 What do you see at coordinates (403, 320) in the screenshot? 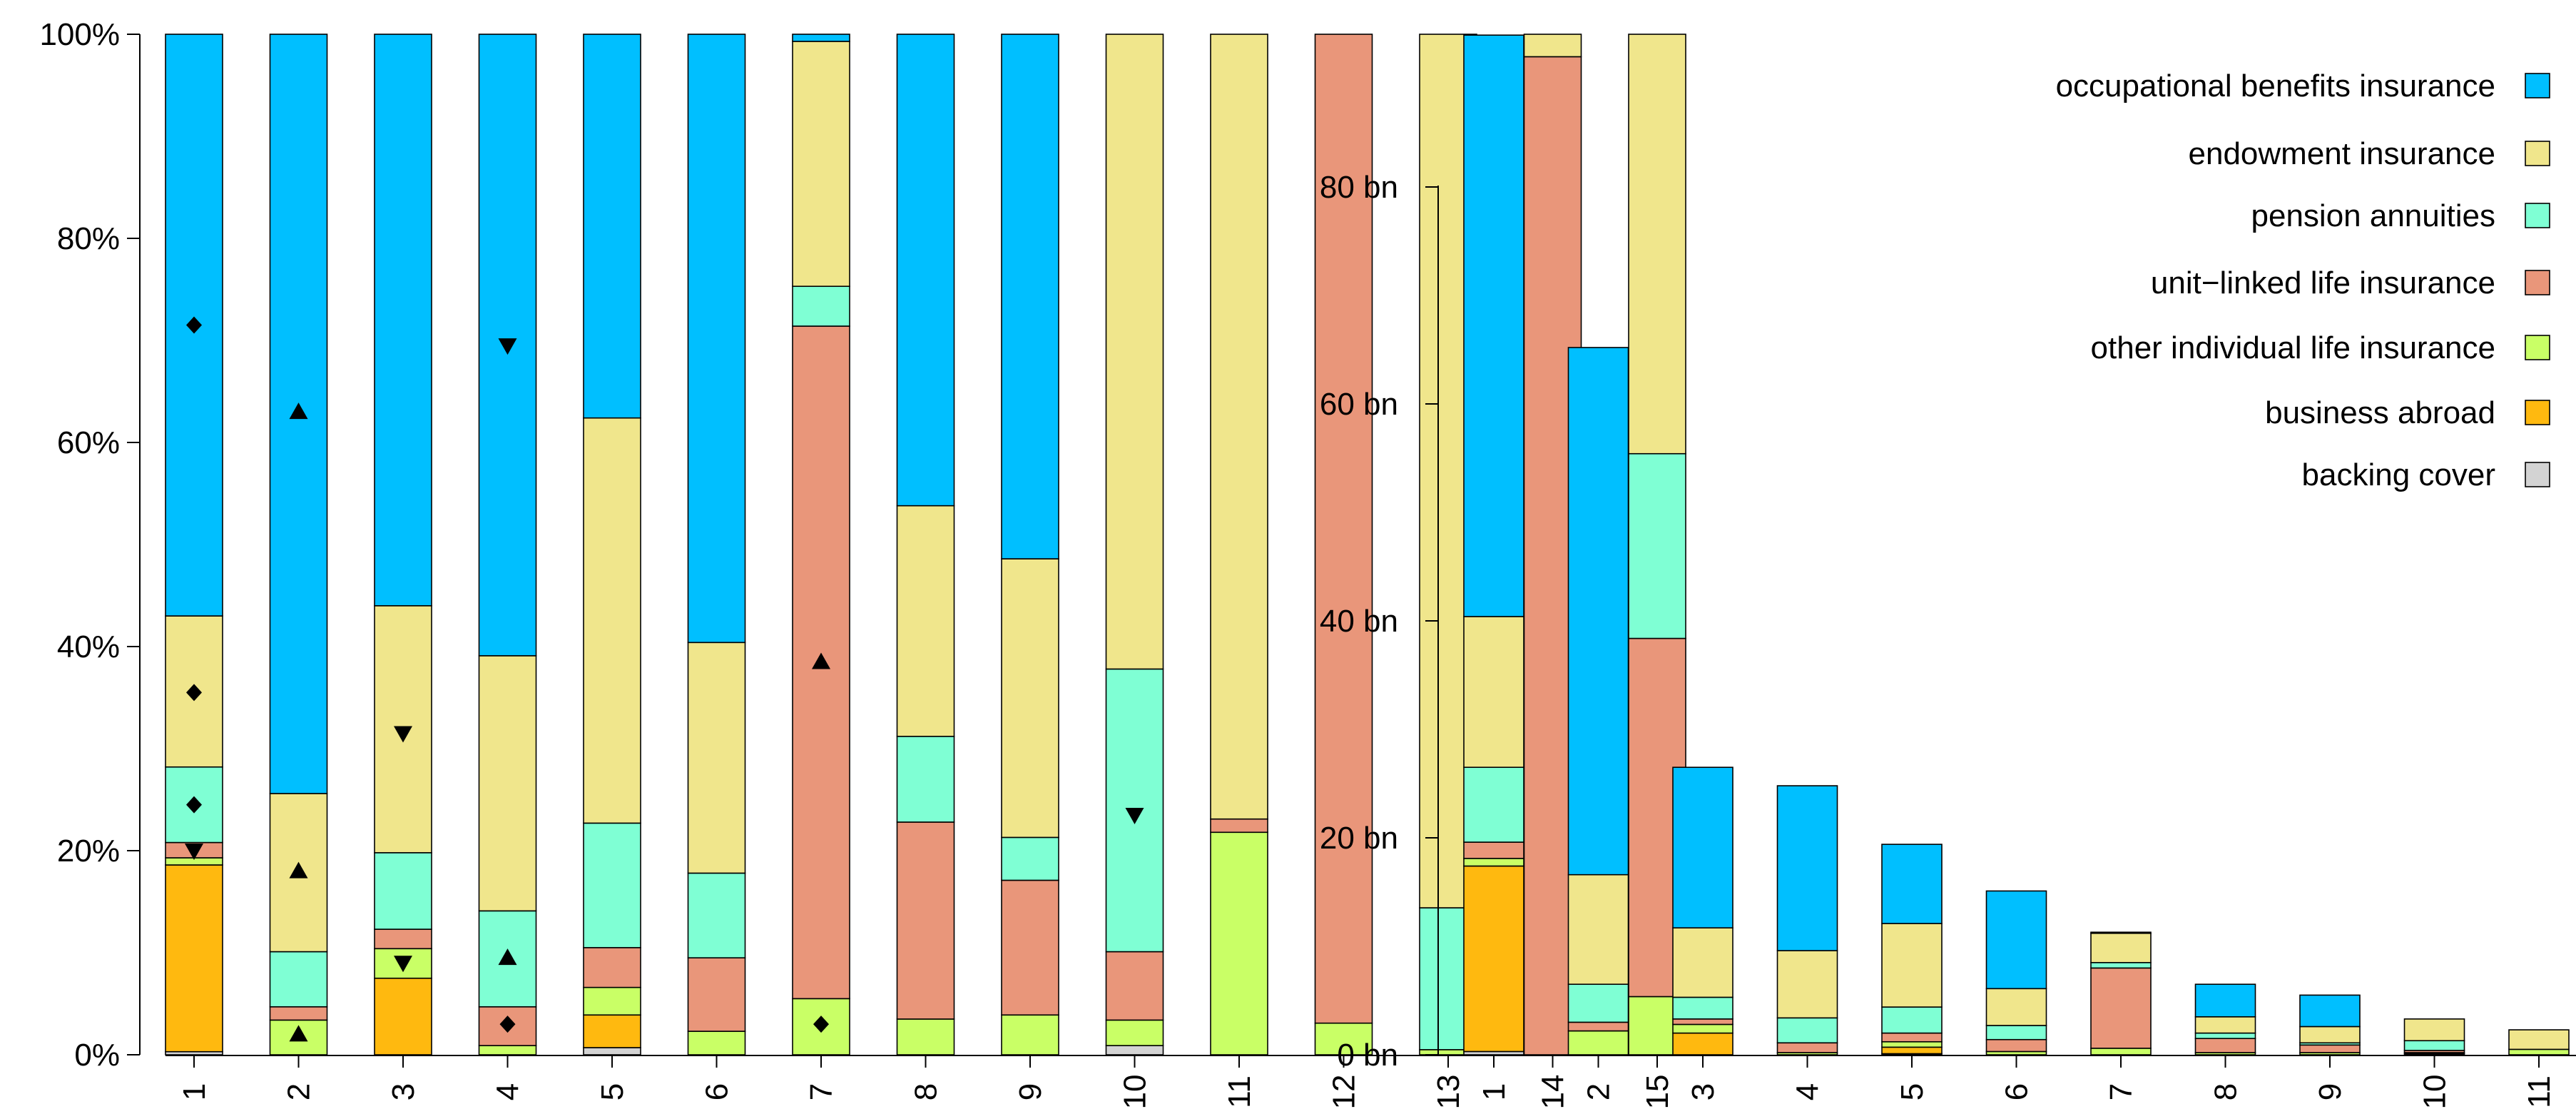
I see `left-bar-3-occupational-benefits-insurance` at bounding box center [403, 320].